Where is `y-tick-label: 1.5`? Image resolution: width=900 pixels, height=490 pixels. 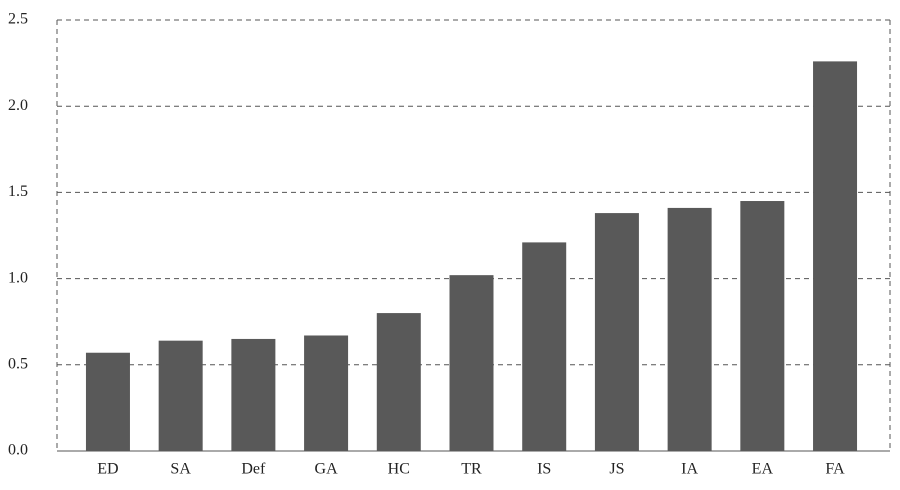 y-tick-label: 1.5 is located at coordinates (18, 191).